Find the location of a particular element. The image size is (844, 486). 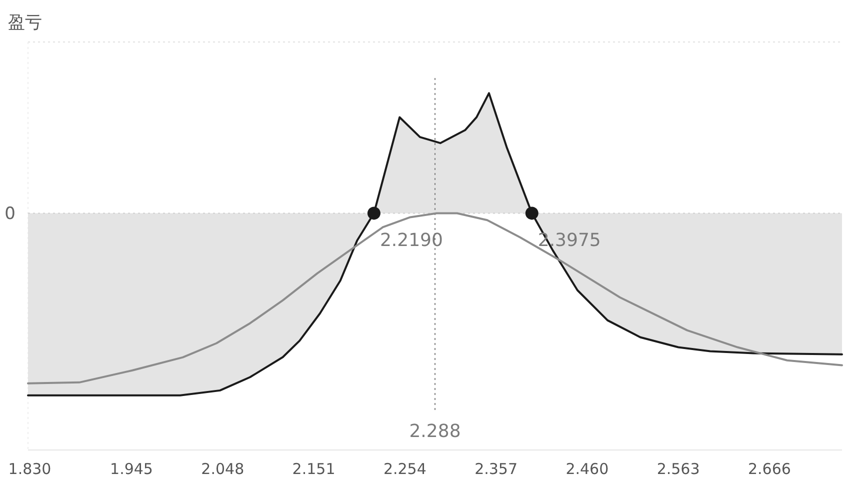

x-tick-label: 2.357 is located at coordinates (496, 469).